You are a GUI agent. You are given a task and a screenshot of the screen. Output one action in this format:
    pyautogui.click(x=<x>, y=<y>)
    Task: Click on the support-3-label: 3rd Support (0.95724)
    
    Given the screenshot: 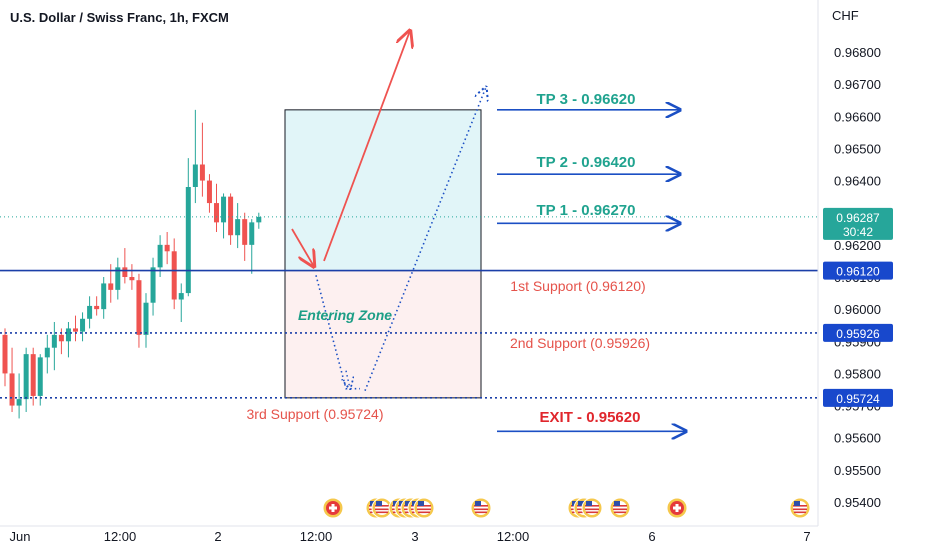 What is the action you would take?
    pyautogui.click(x=315, y=414)
    